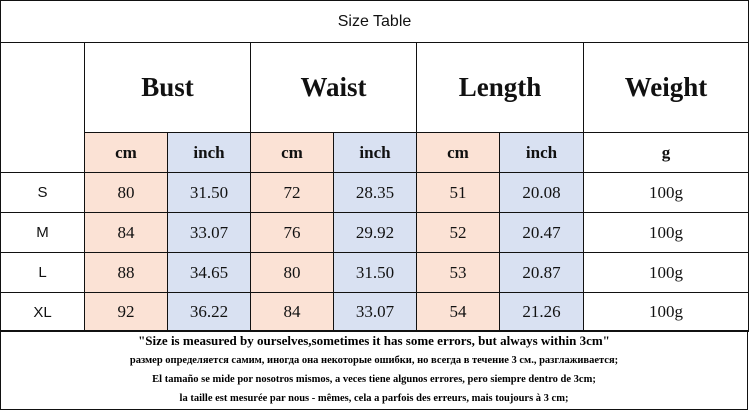 Image resolution: width=750 pixels, height=412 pixels. What do you see at coordinates (126, 312) in the screenshot?
I see `size-value: 92` at bounding box center [126, 312].